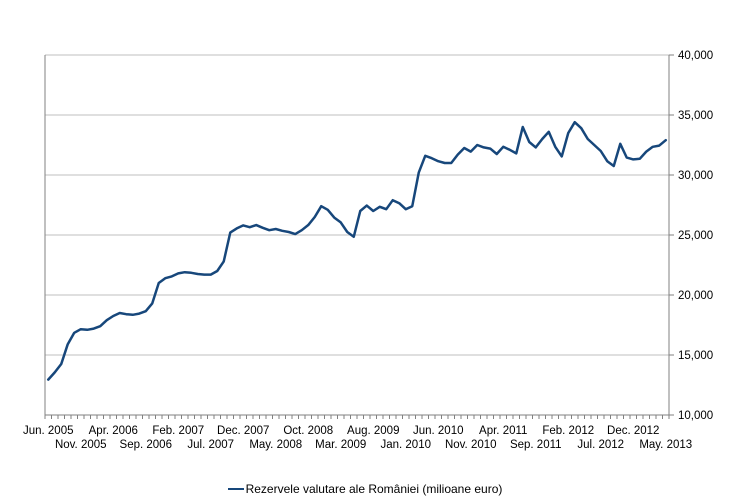 The height and width of the screenshot is (504, 730). Describe the element at coordinates (308, 431) in the screenshot. I see `x-axis-label: Oct. 2008` at that location.